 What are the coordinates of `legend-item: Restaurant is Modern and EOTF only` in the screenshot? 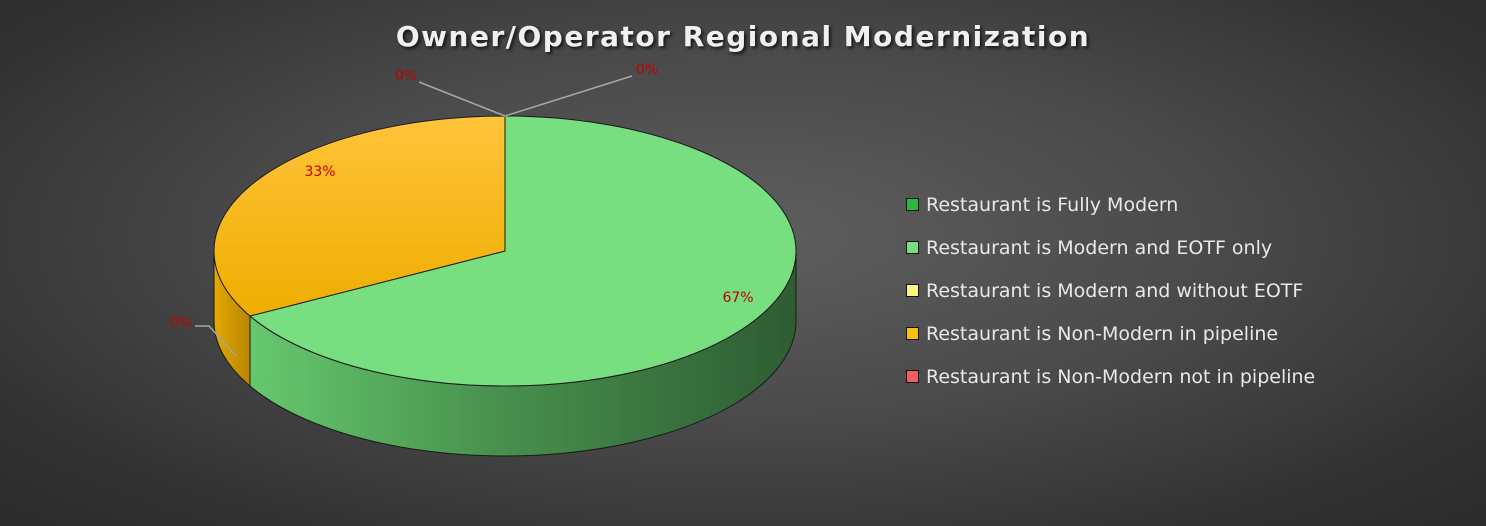 It's located at (1110, 247).